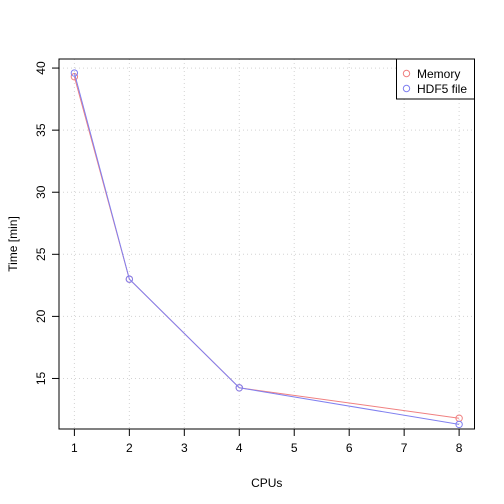 The height and width of the screenshot is (504, 504). I want to click on legend: Memory HDF5 file, so click(435, 79).